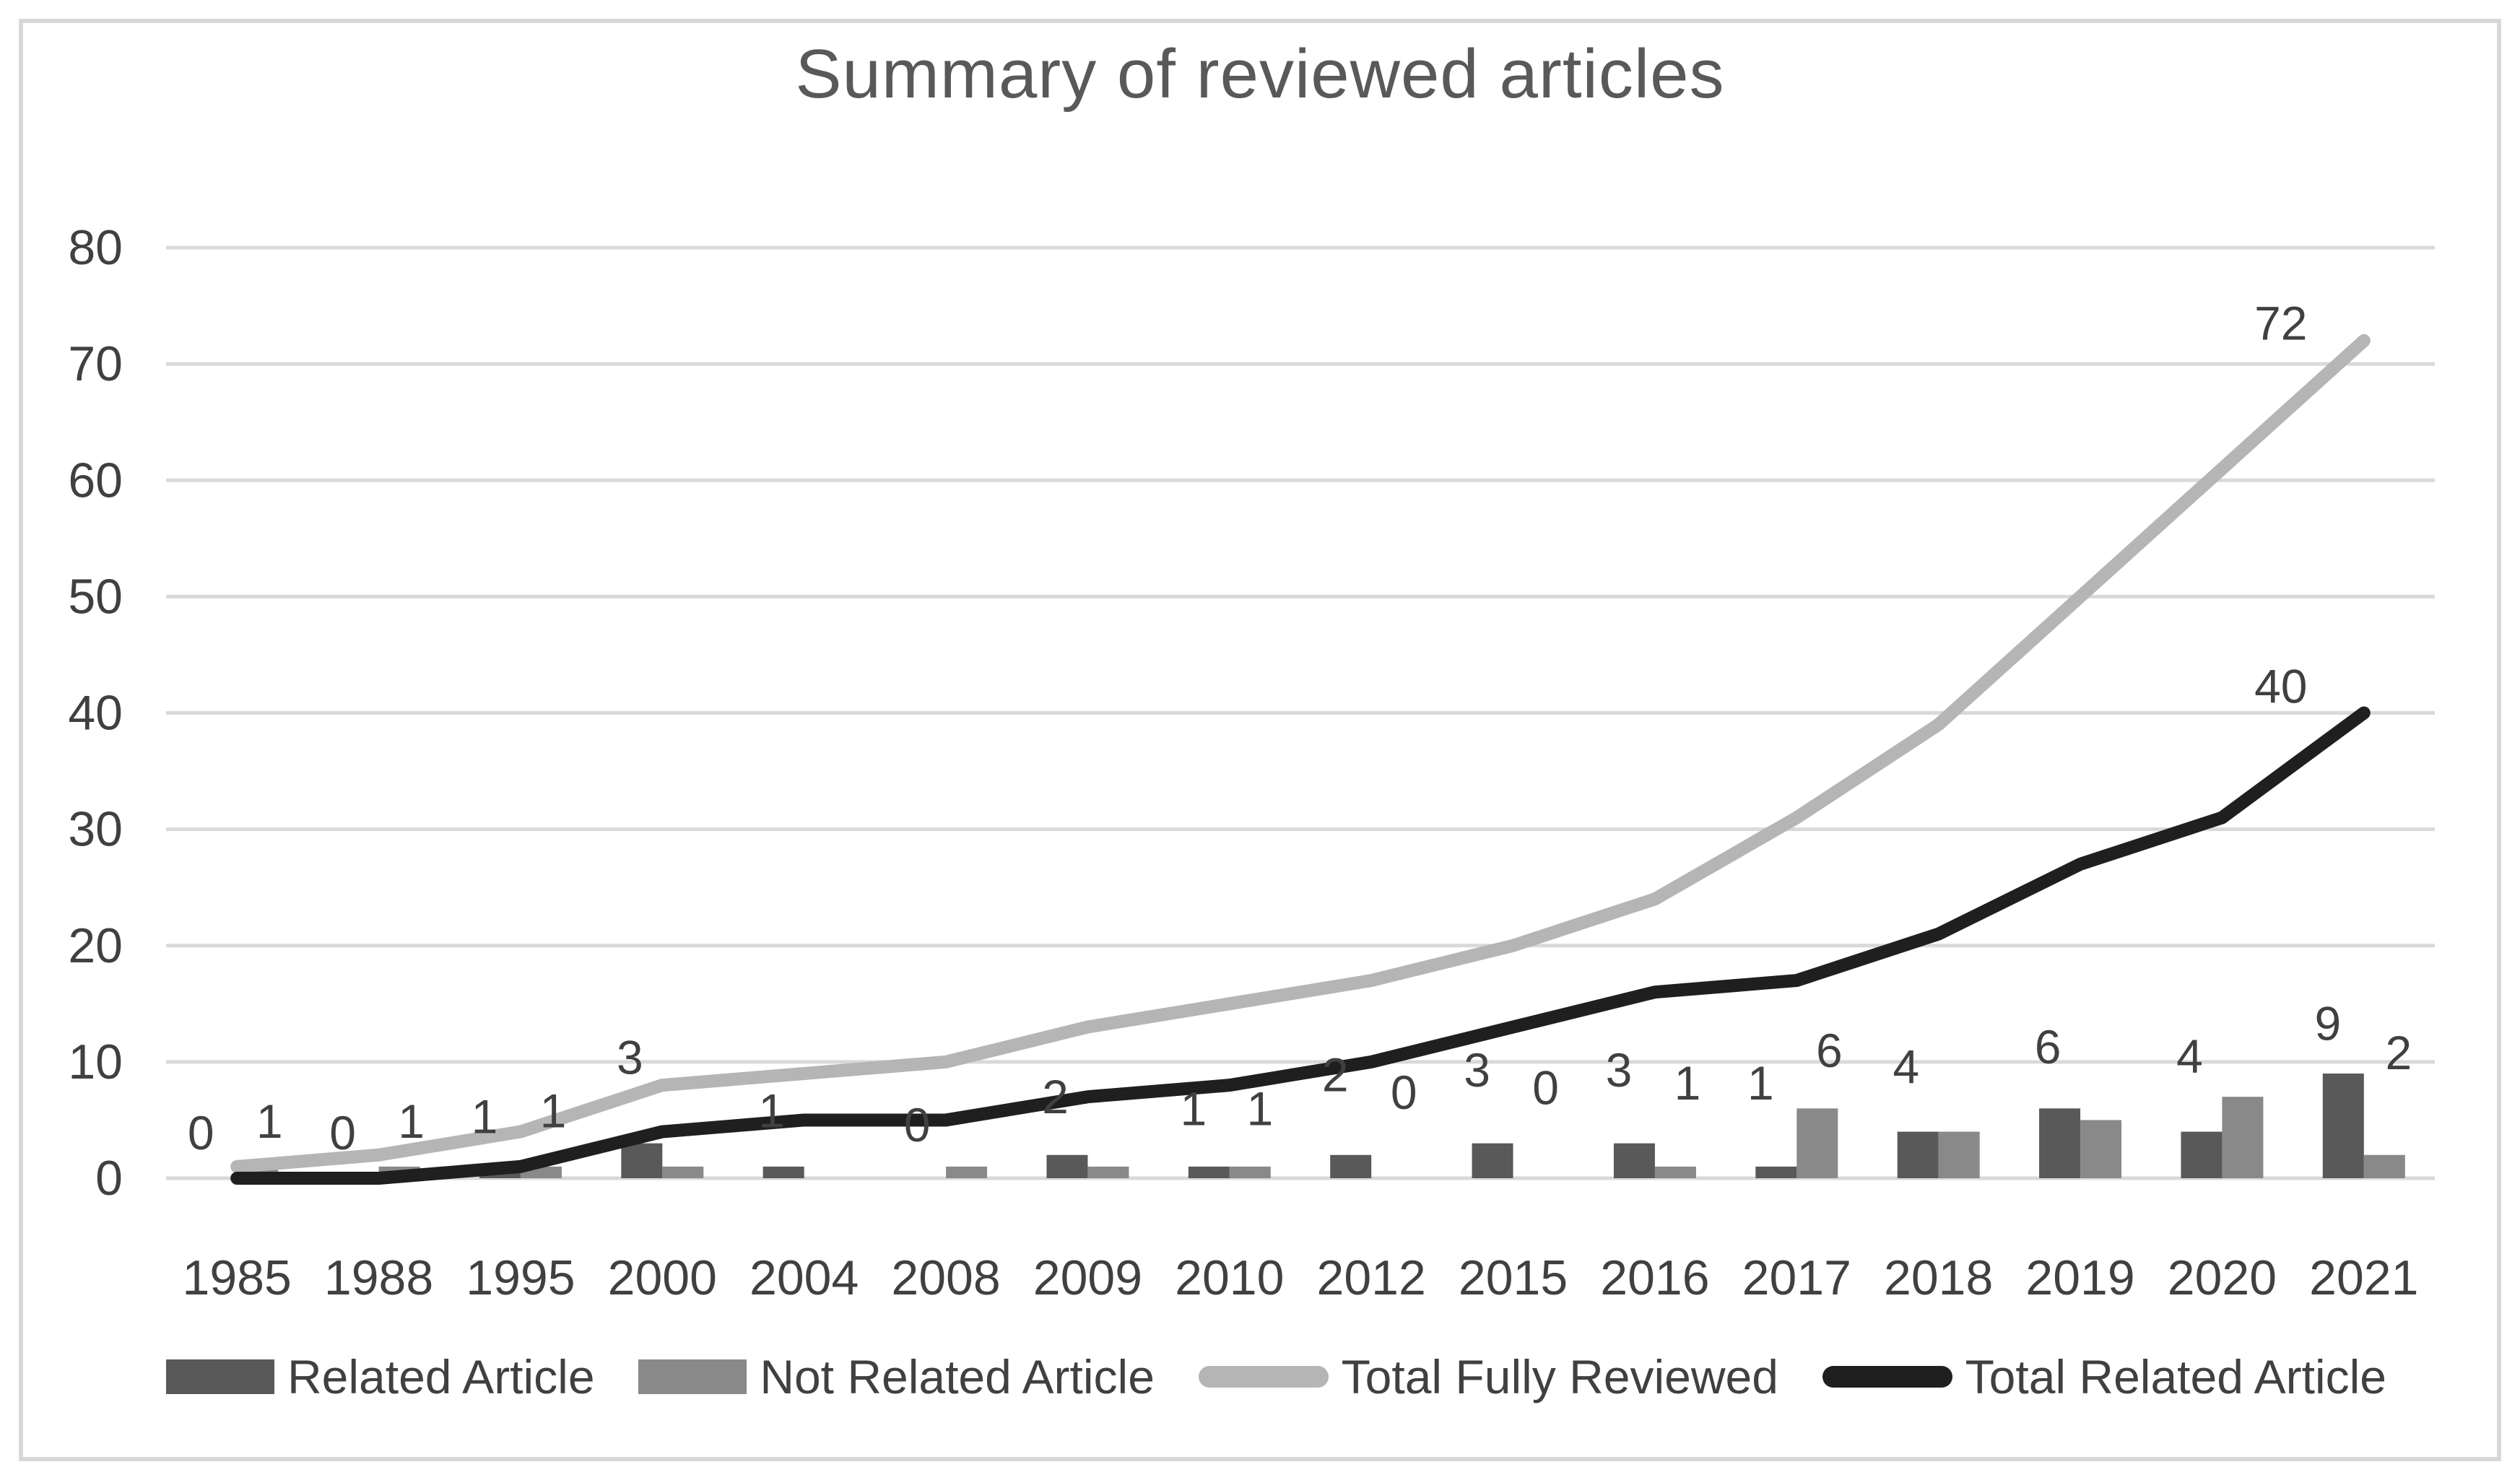 Image resolution: width=2520 pixels, height=1480 pixels. Describe the element at coordinates (1959, 1154) in the screenshot. I see `bar-not-related-article-2018` at that location.